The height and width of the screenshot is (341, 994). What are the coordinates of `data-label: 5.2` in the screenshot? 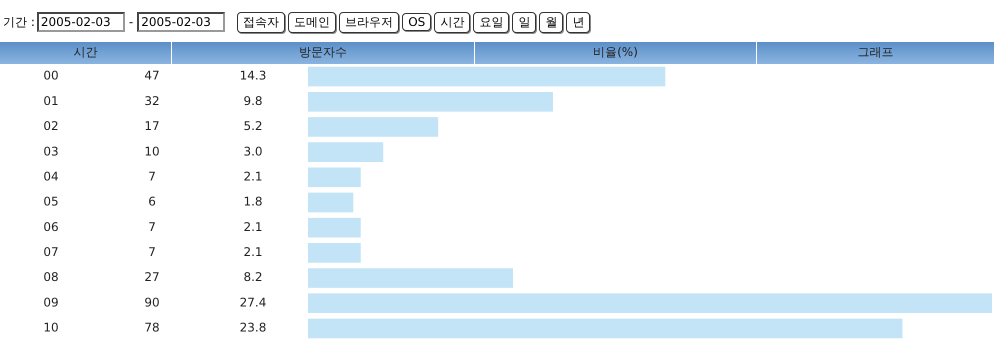 It's located at (253, 126).